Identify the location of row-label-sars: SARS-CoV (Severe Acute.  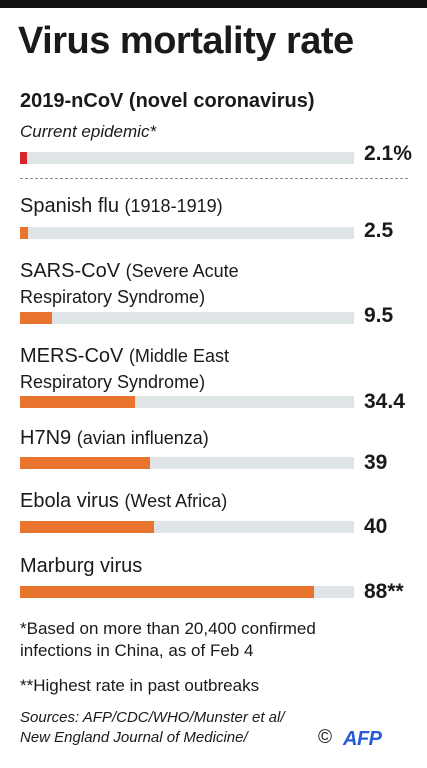
(129, 271).